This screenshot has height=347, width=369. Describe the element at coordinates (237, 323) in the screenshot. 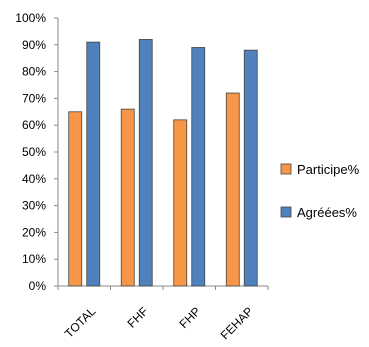

I see `x-tick-label: FEHAP` at that location.